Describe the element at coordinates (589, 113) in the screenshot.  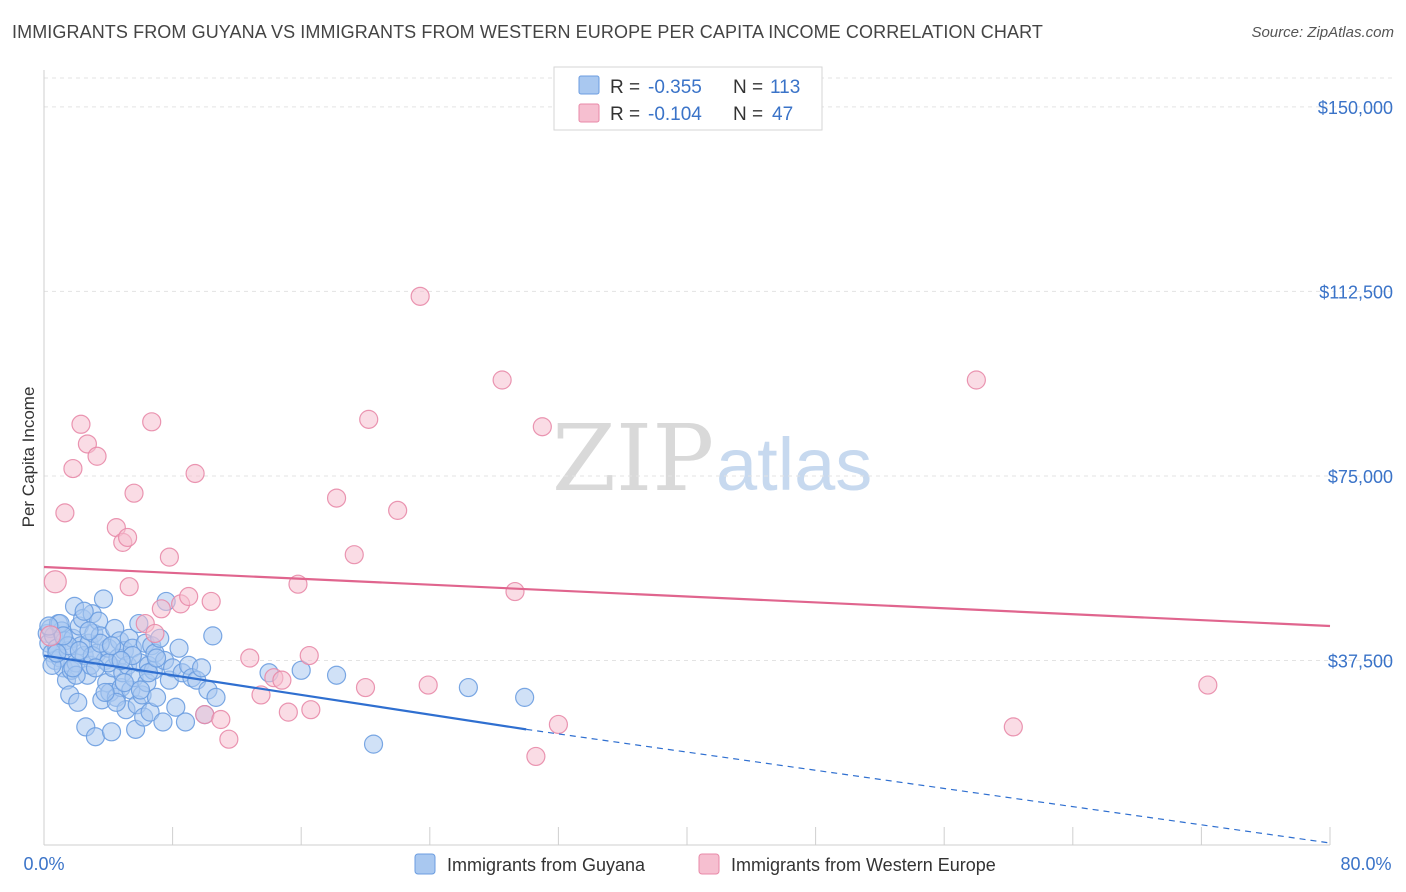
I see `legend-swatch-western-europe` at that location.